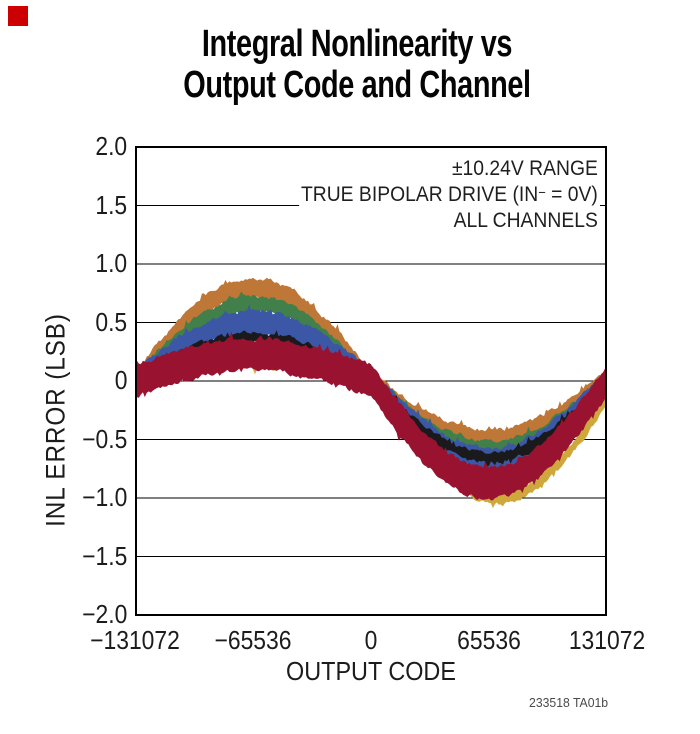  I want to click on y-tick-label: −2.0, so click(104, 614).